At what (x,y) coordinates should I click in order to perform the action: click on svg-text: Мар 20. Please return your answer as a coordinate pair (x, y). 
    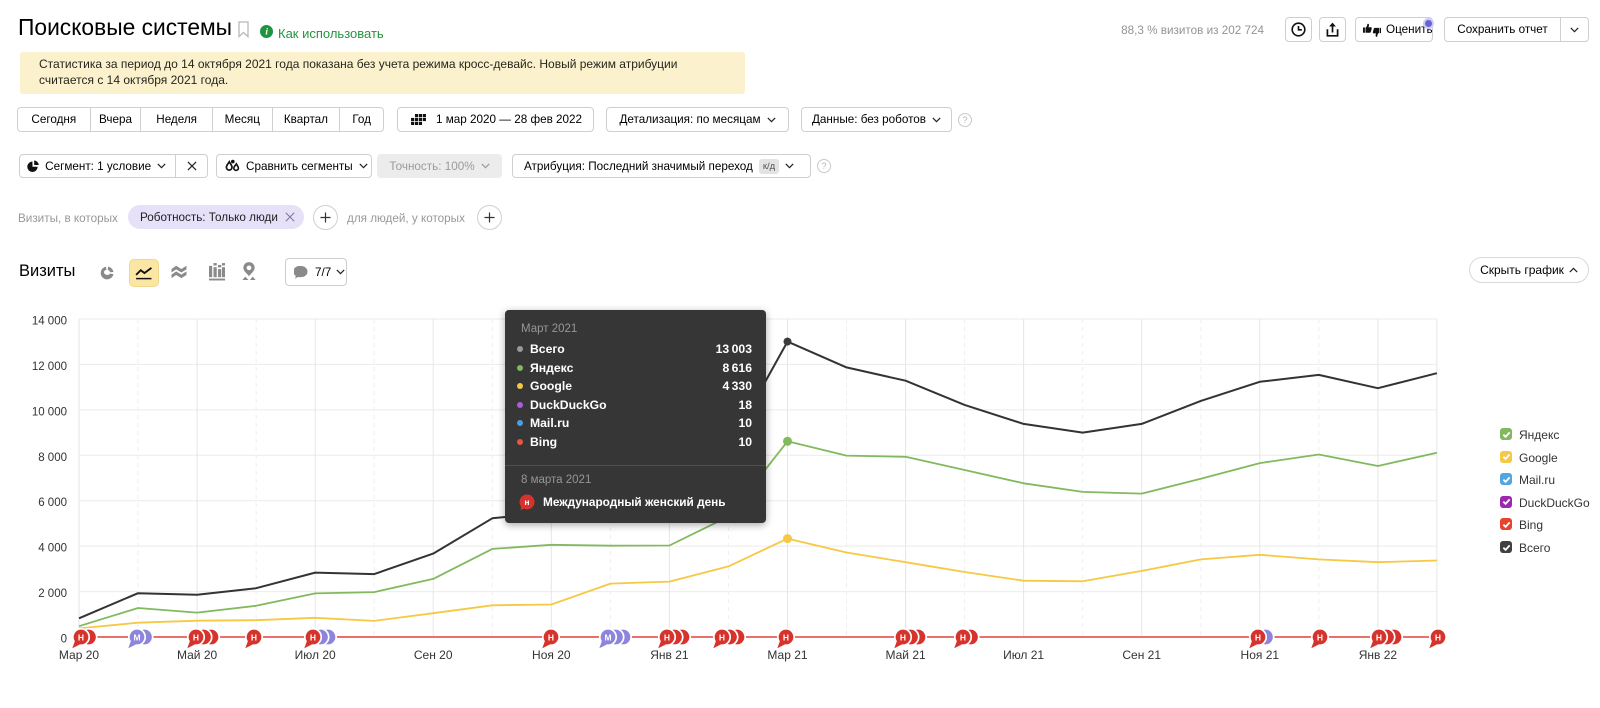
    Looking at the image, I should click on (79, 655).